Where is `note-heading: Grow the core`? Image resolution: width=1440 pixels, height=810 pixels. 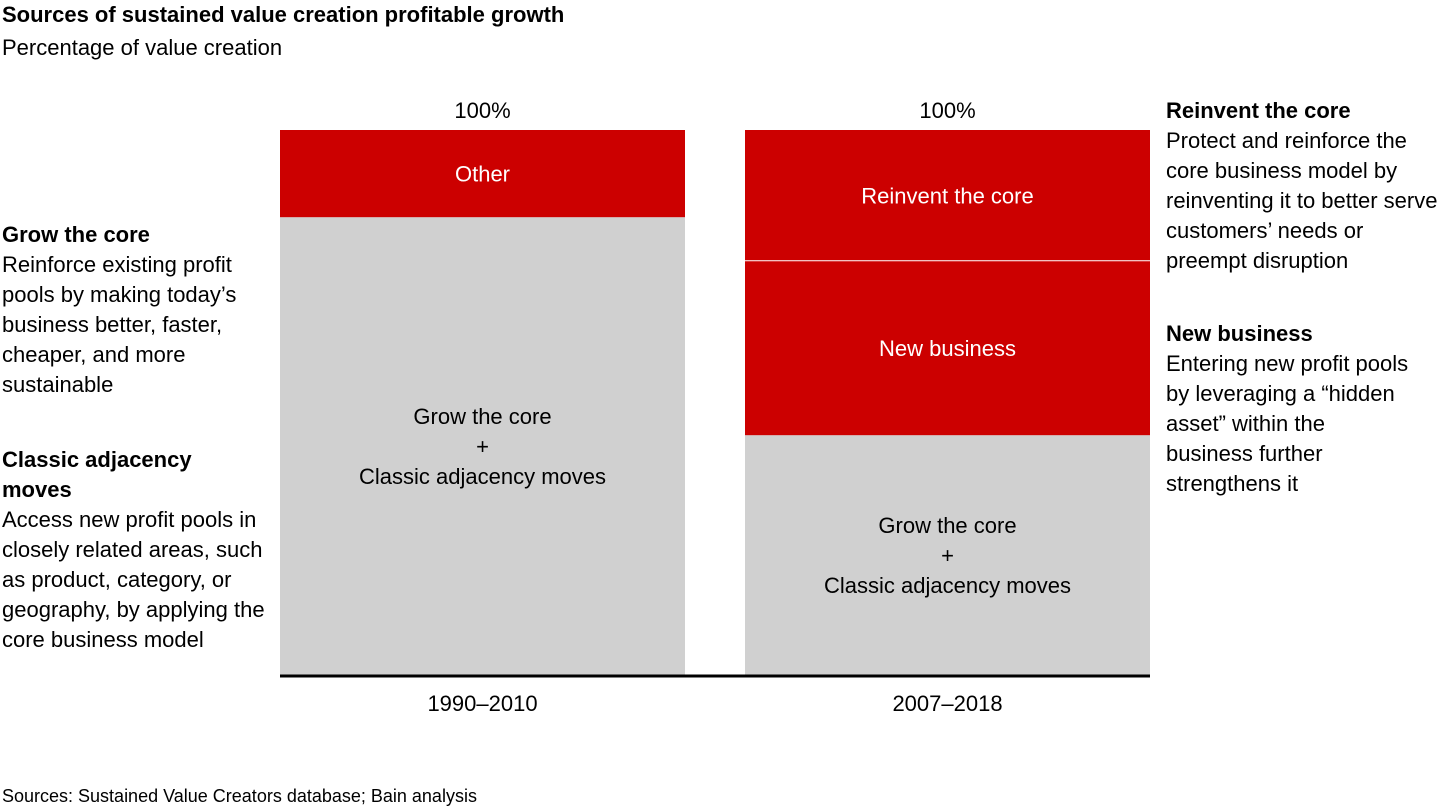 note-heading: Grow the core is located at coordinates (76, 234).